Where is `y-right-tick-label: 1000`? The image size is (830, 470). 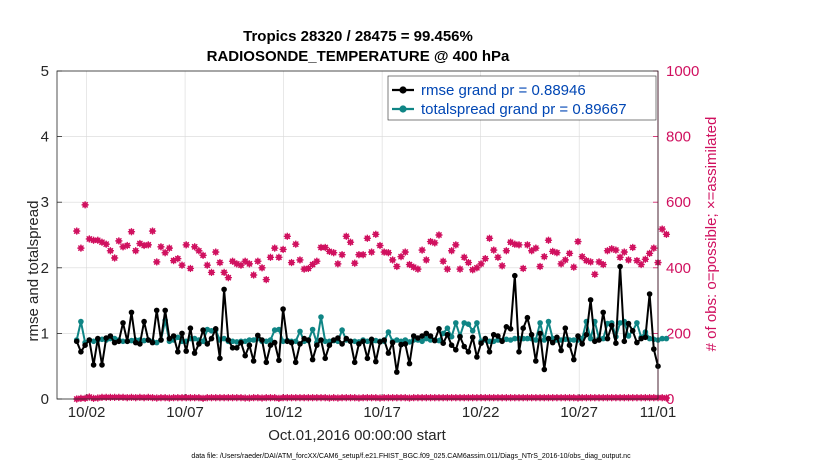
y-right-tick-label: 1000 is located at coordinates (682, 71).